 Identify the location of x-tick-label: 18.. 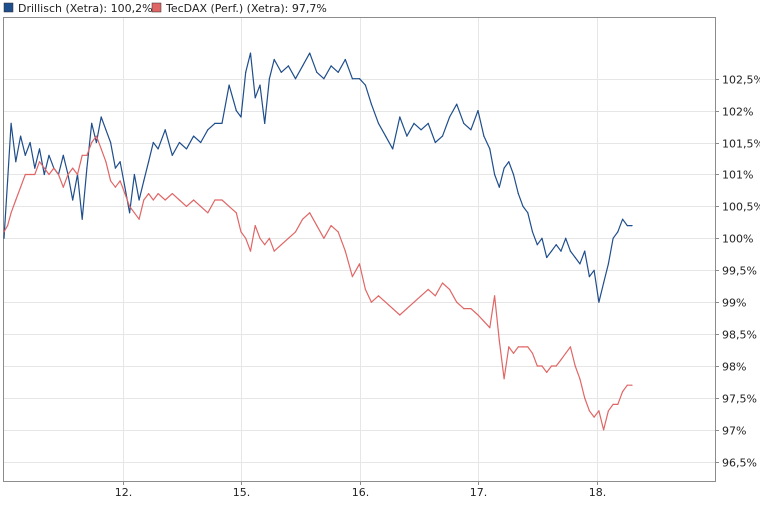
(598, 492).